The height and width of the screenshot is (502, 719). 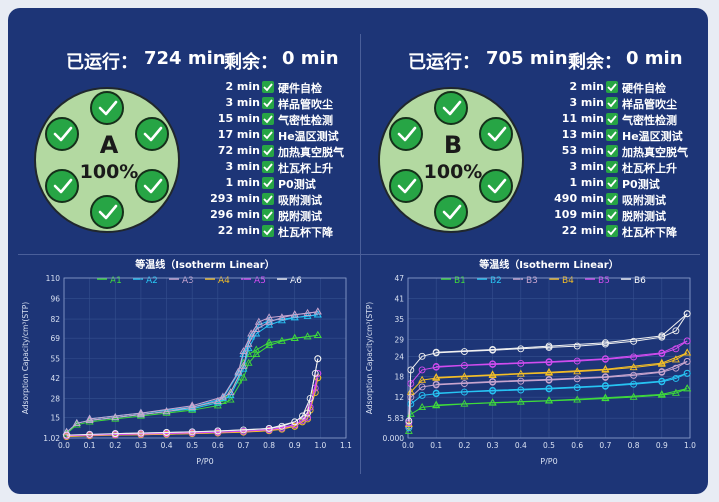 I want to click on step-row: 15 min 气密性检测, so click(x=273, y=120).